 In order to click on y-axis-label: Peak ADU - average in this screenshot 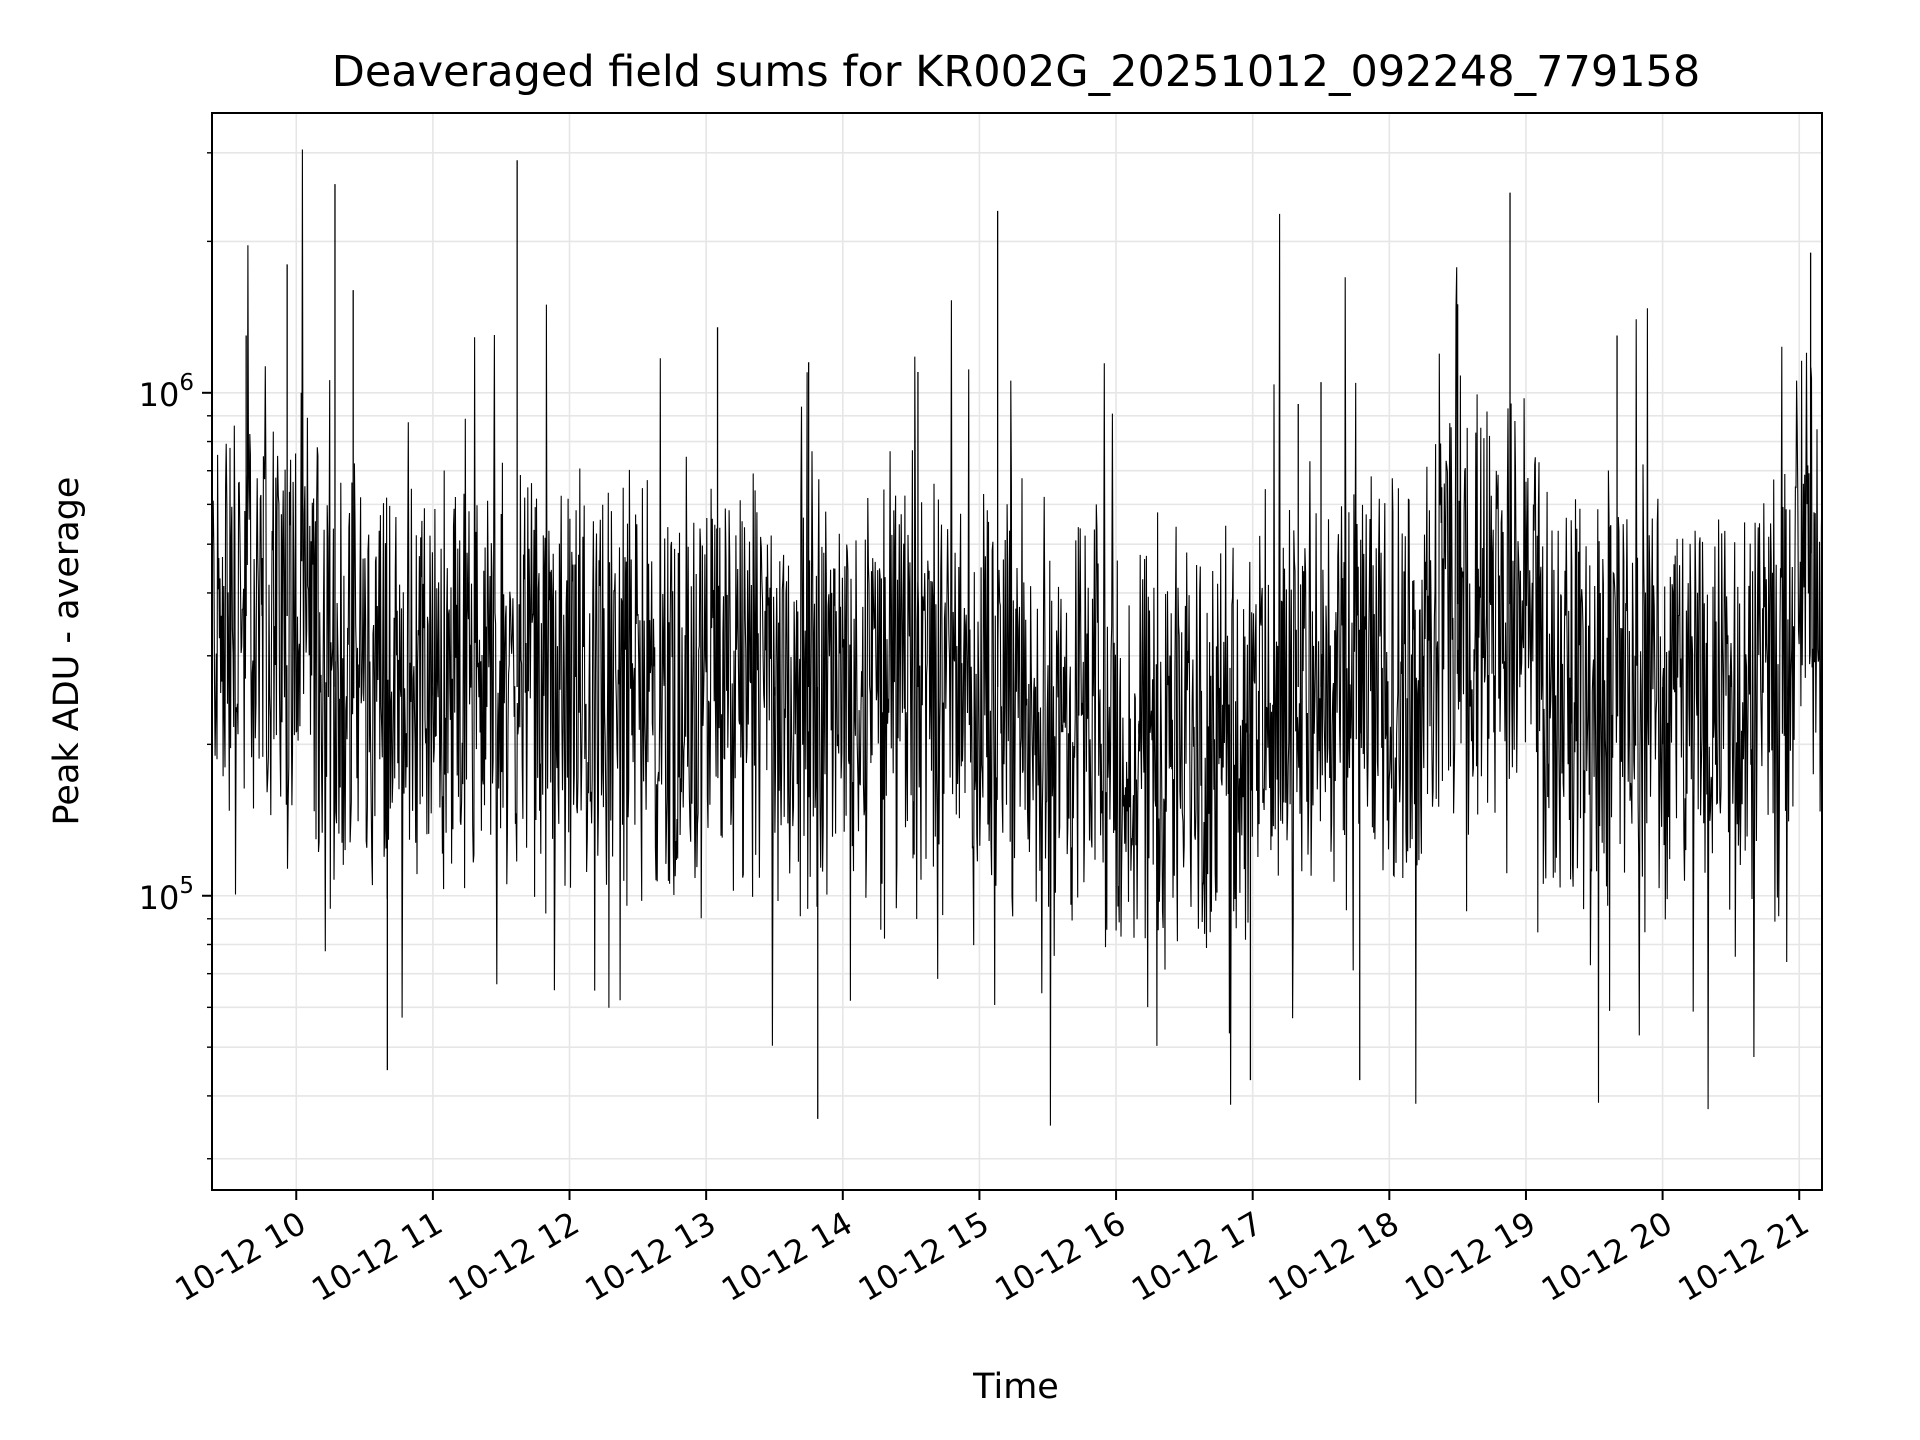, I will do `click(67, 651)`.